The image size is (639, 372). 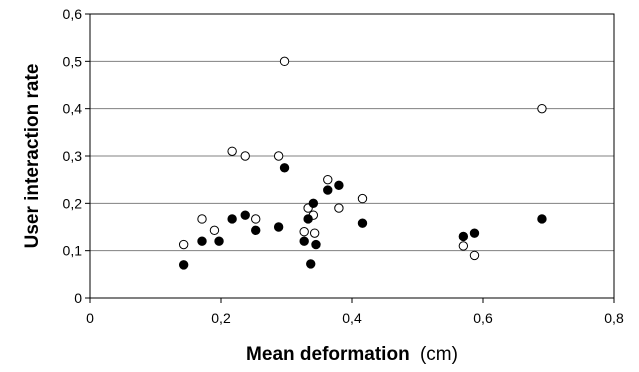 I want to click on x-axis-title: Mean deformation (cm), so click(x=352, y=354).